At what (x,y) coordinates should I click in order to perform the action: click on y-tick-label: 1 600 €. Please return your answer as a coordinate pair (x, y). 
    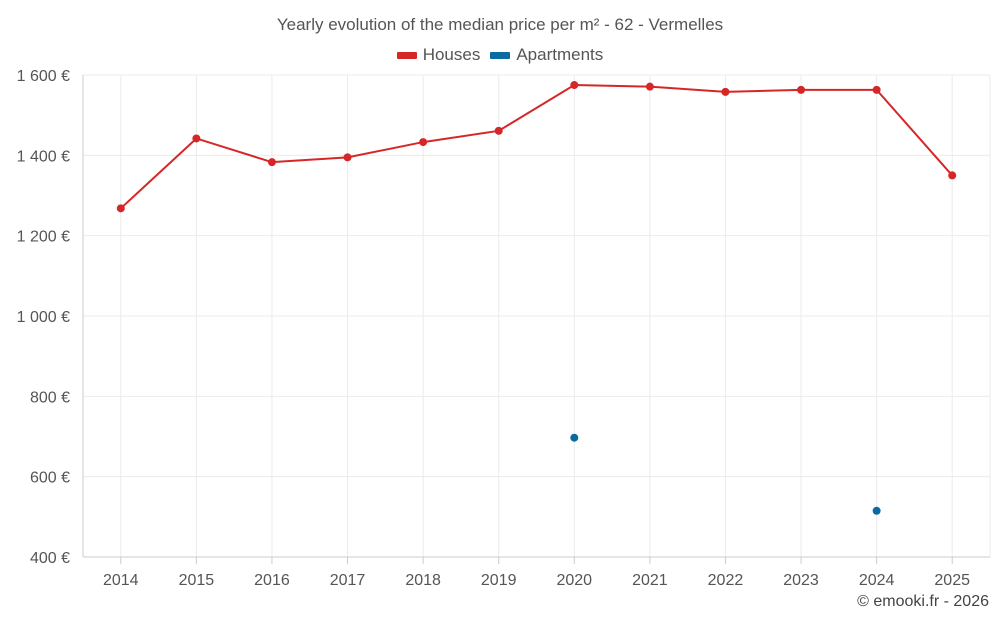
    Looking at the image, I should click on (43, 76).